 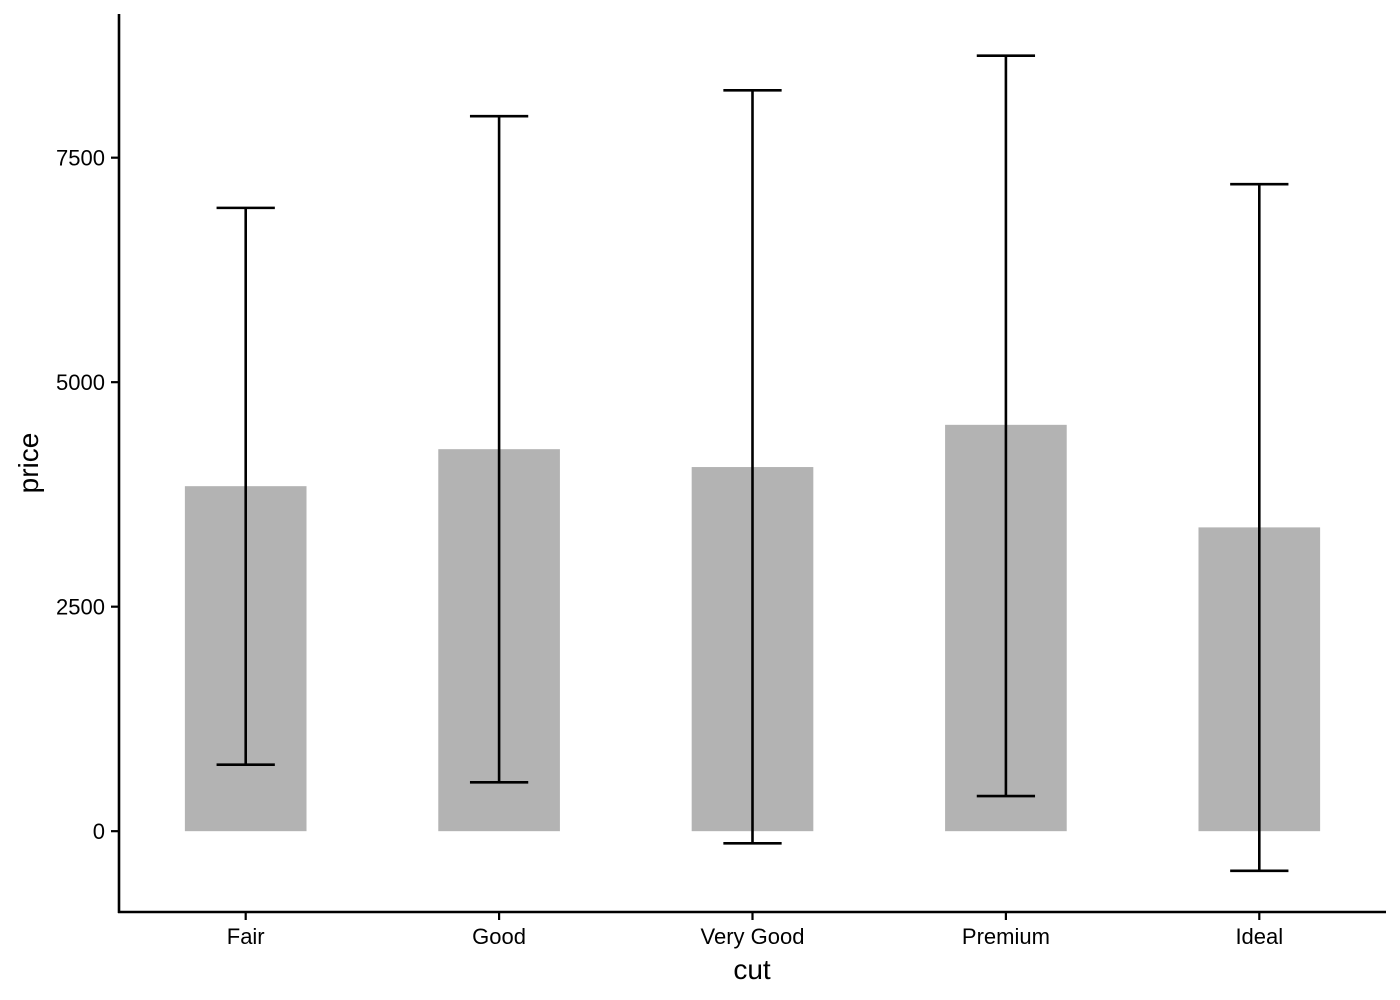 What do you see at coordinates (80, 607) in the screenshot?
I see `y-tick-label-1: 2500` at bounding box center [80, 607].